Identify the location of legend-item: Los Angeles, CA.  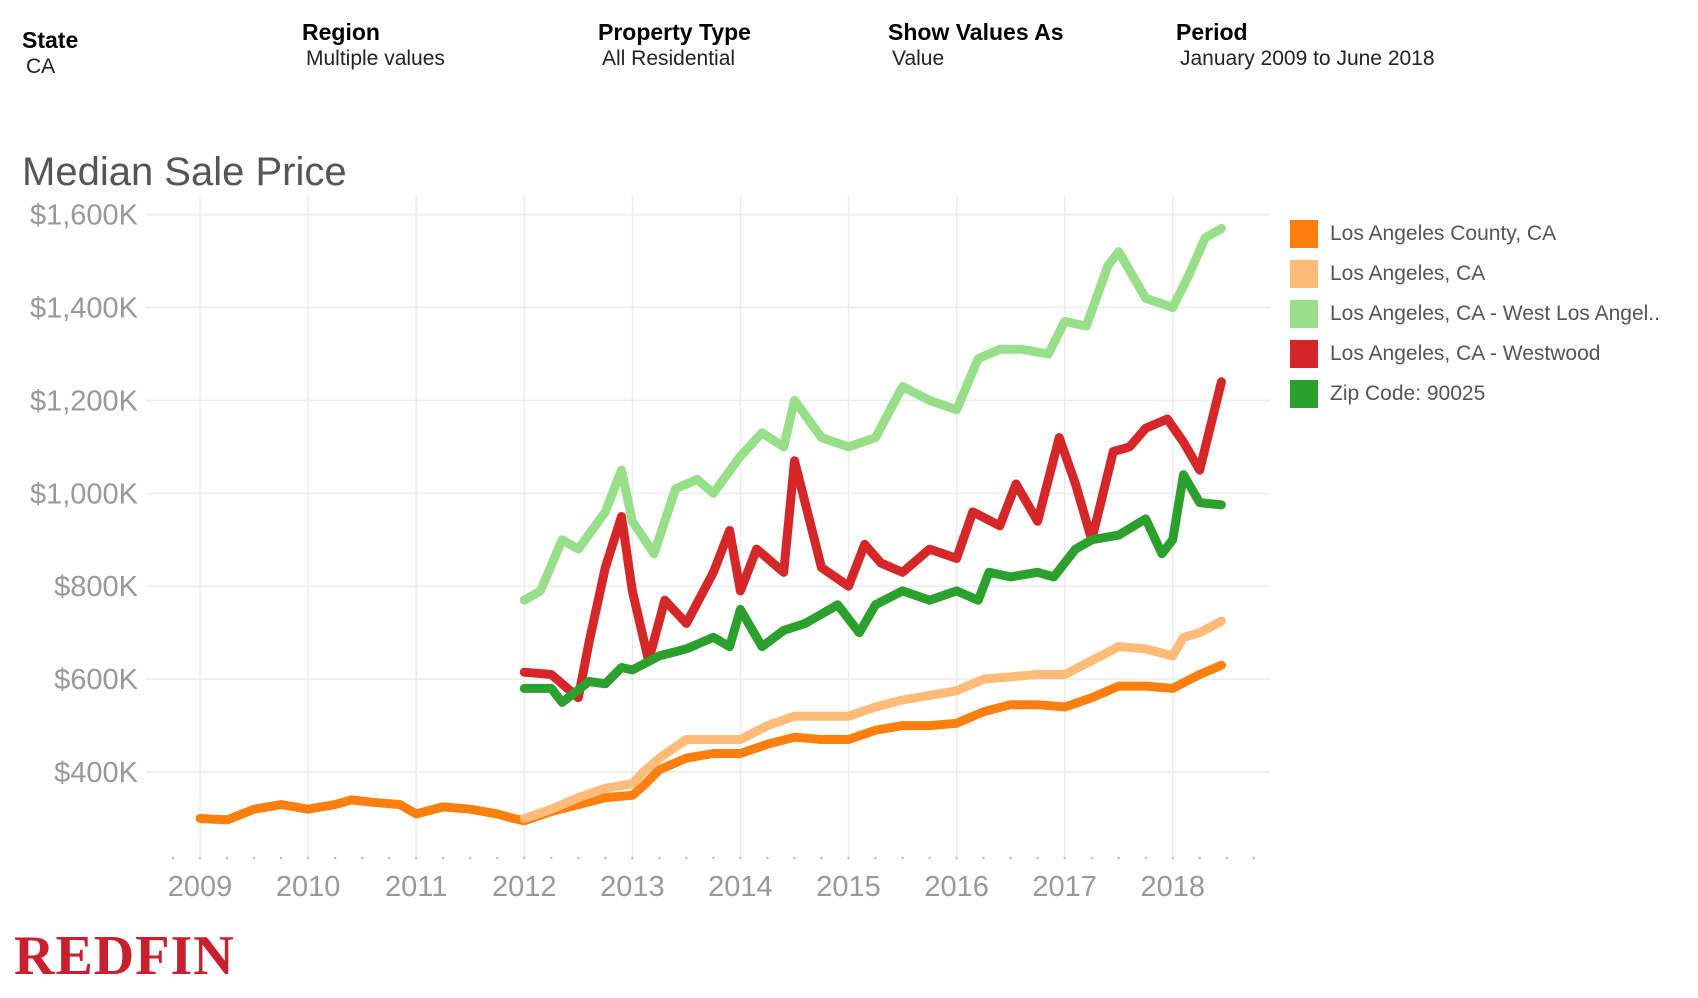
(1475, 274).